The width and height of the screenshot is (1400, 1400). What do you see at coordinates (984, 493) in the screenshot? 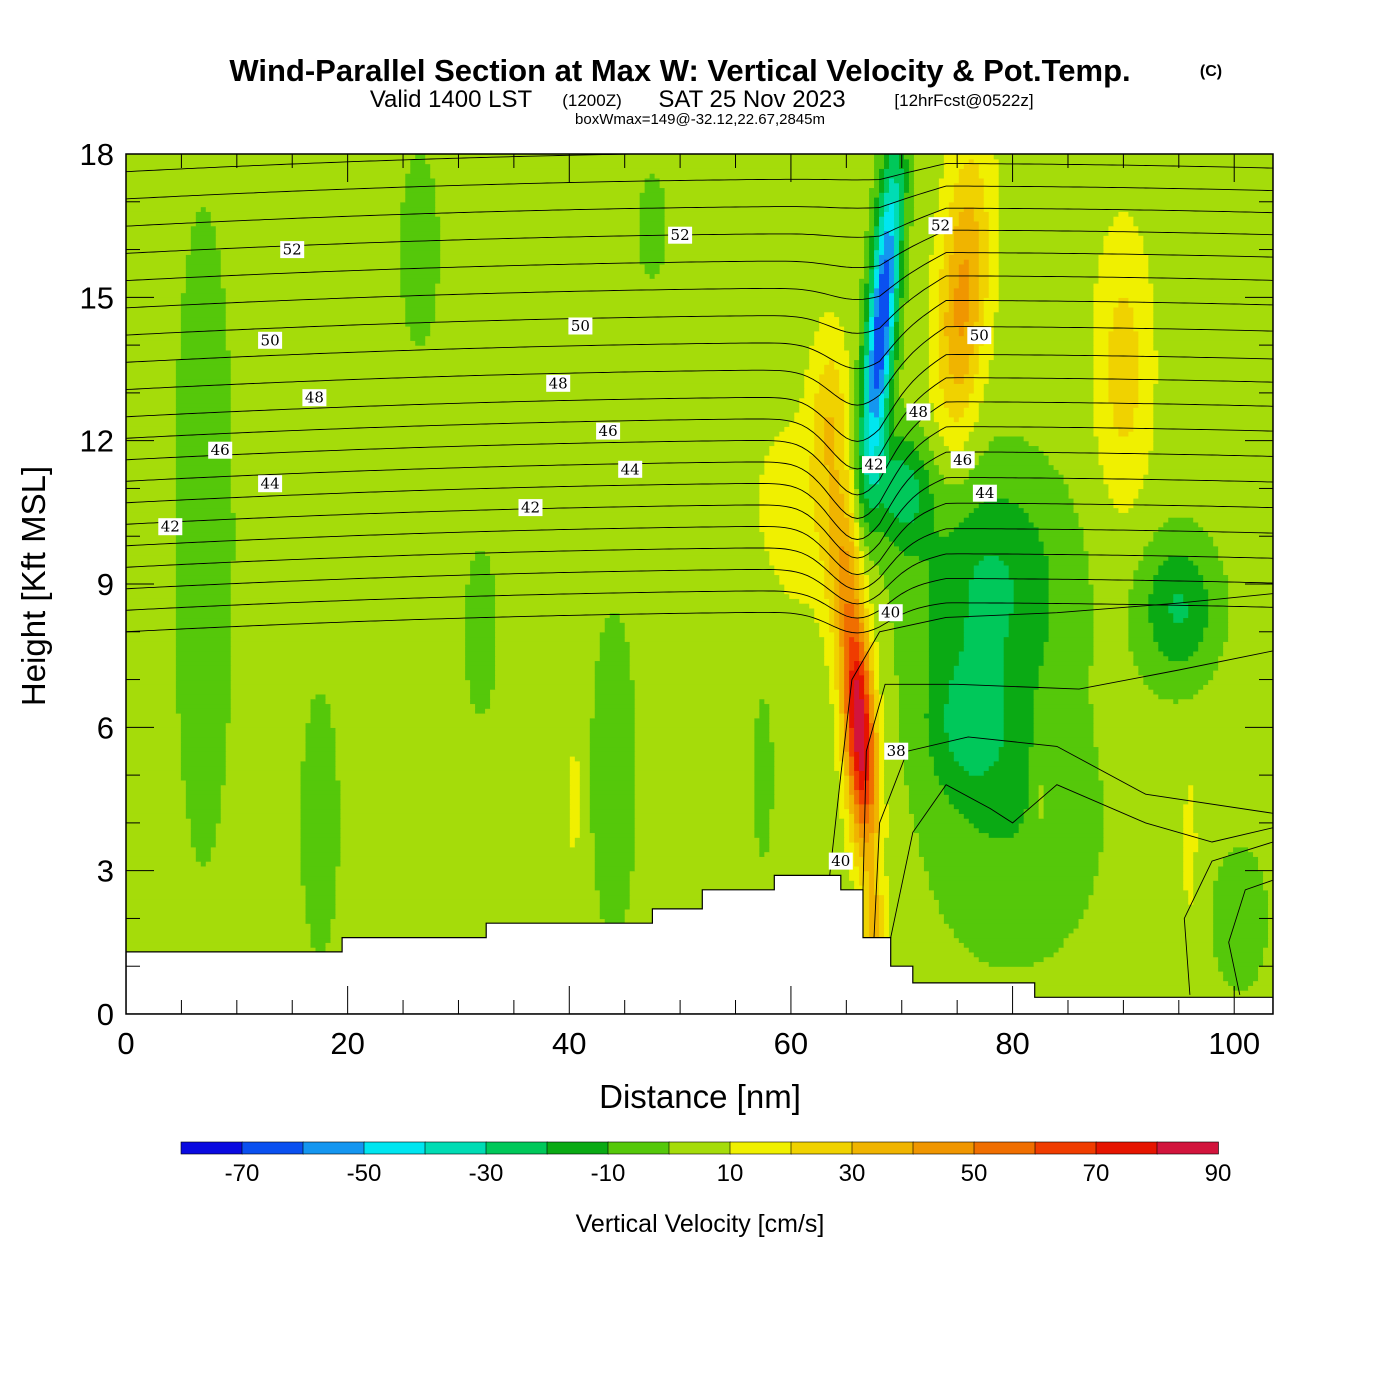
I see `theta-label: 44` at bounding box center [984, 493].